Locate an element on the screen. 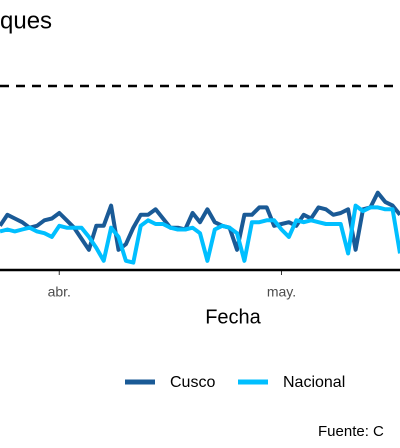  caption: Fuente: C is located at coordinates (351, 431).